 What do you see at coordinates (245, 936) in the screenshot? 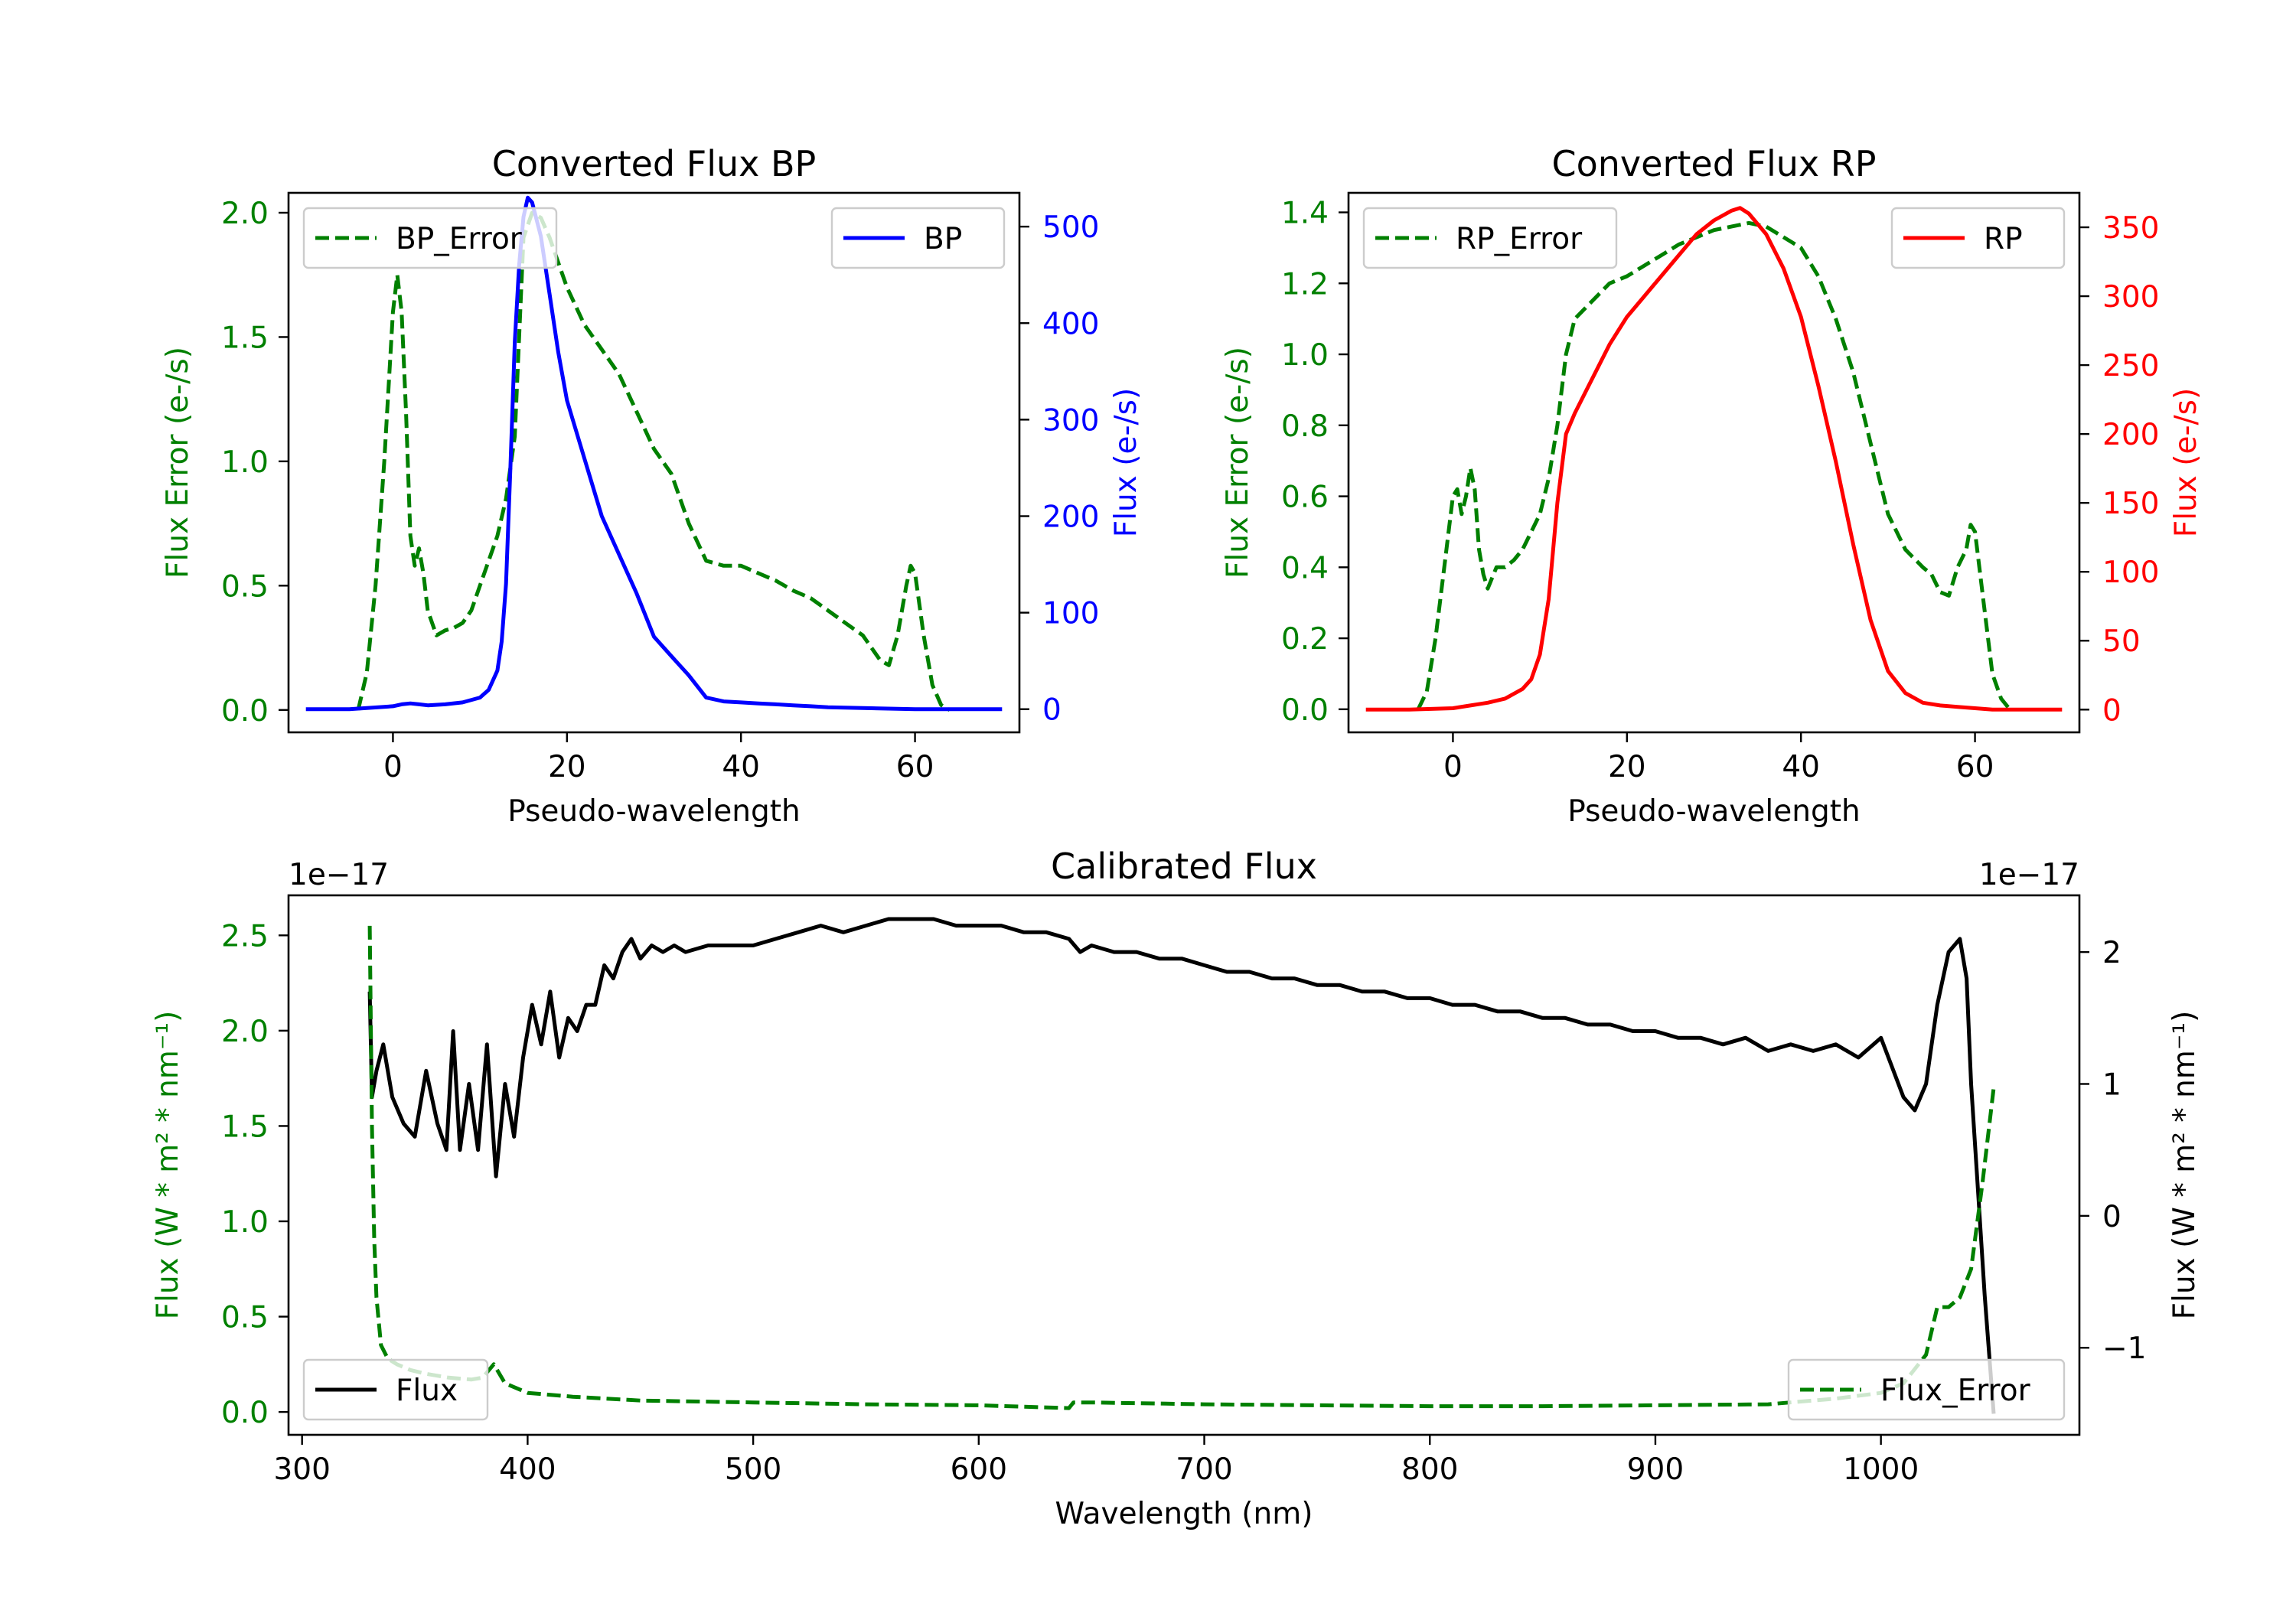
I see `cal-left-tick-label: 2.5` at bounding box center [245, 936].